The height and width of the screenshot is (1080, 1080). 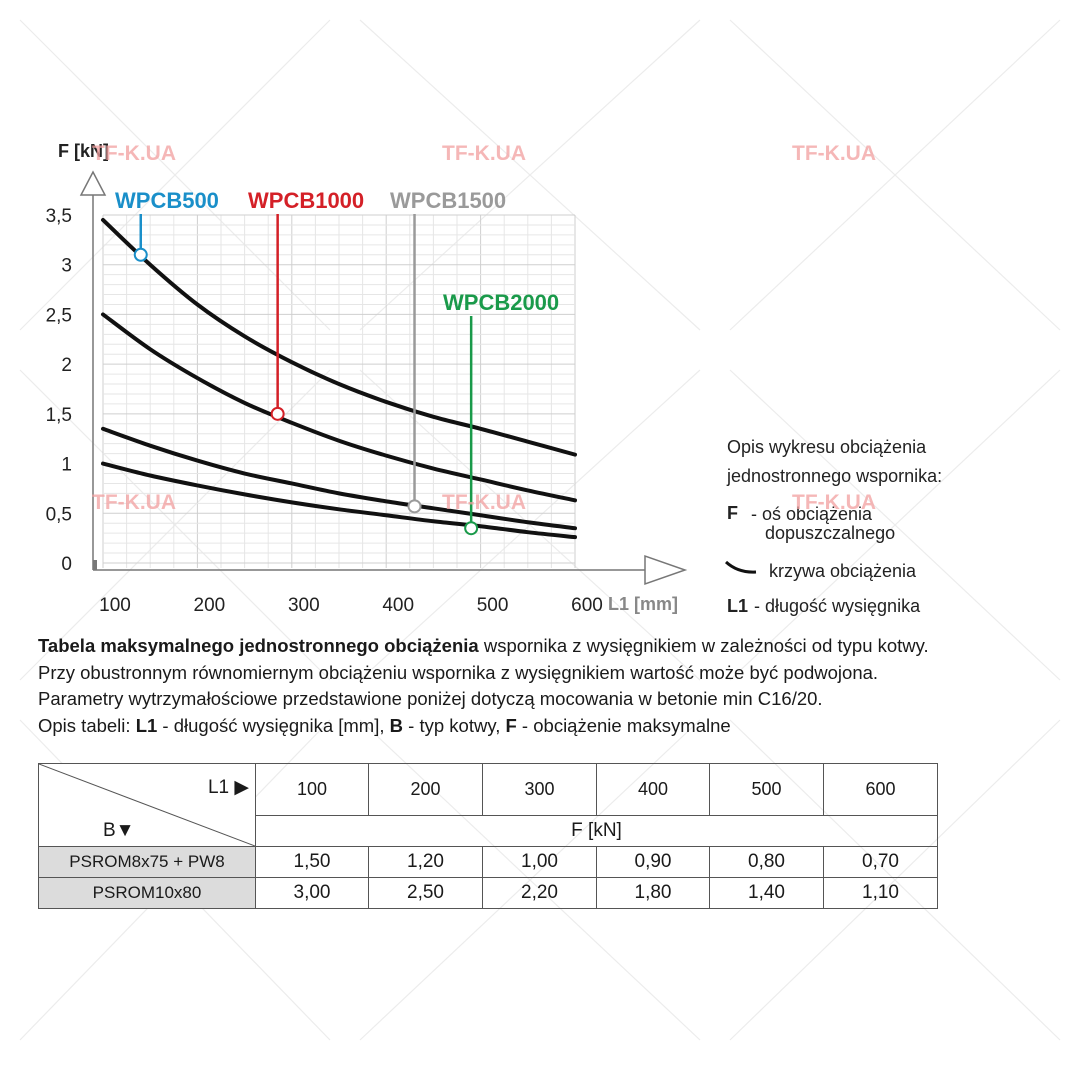 What do you see at coordinates (539, 789) in the screenshot?
I see `column-header: 300` at bounding box center [539, 789].